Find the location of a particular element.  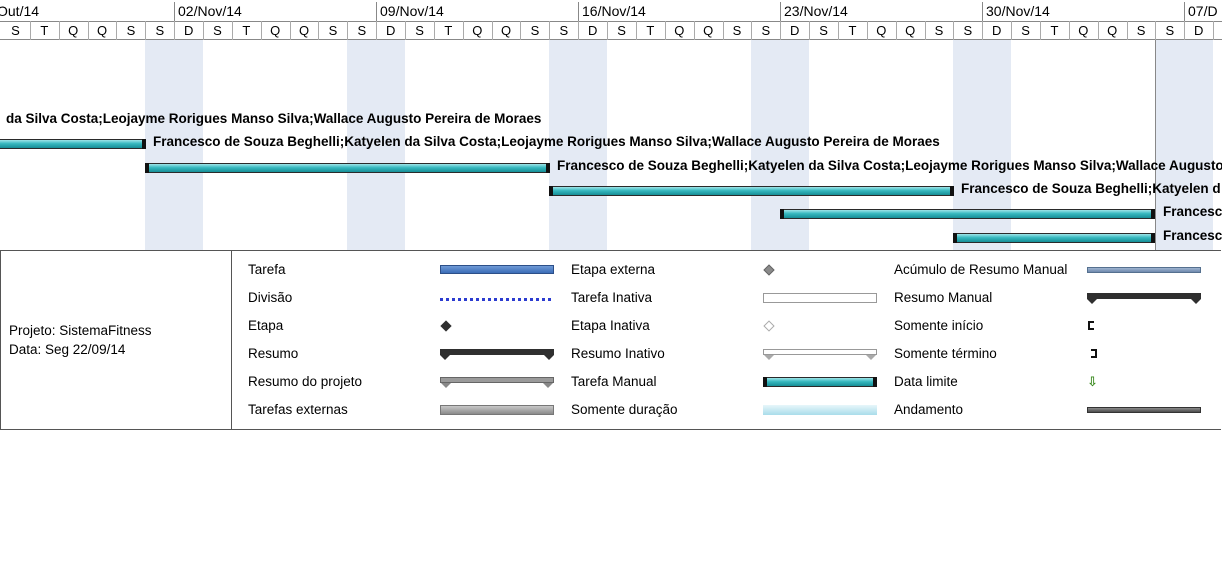

legend-label: Tarefa Inativa is located at coordinates (612, 297).